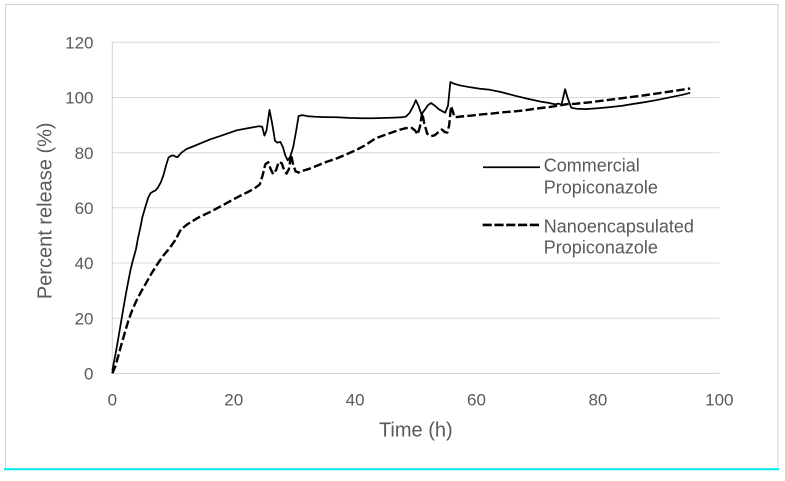  I want to click on svg-text: Time (h), so click(416, 431).